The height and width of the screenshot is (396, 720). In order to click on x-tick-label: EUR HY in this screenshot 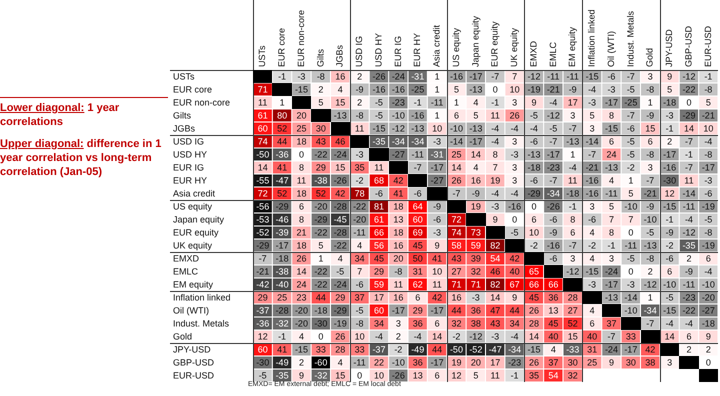, I will do `click(417, 49)`.